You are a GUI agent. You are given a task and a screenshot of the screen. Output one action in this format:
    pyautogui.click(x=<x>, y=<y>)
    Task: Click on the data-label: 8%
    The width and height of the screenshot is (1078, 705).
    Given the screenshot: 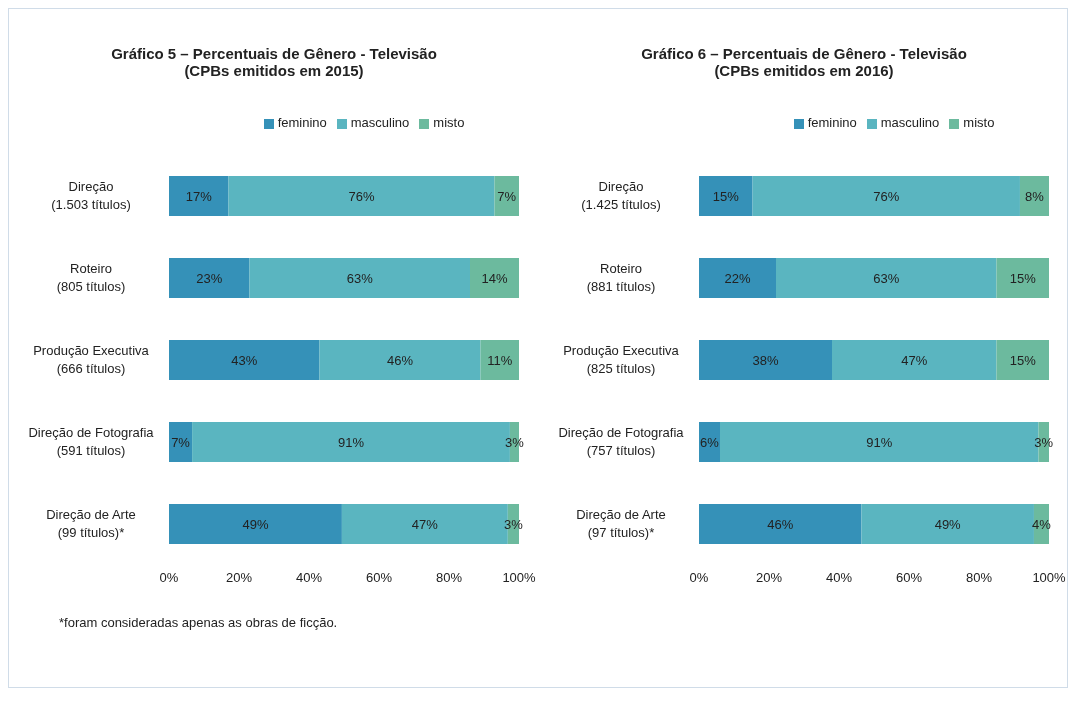 What is the action you would take?
    pyautogui.click(x=1035, y=196)
    